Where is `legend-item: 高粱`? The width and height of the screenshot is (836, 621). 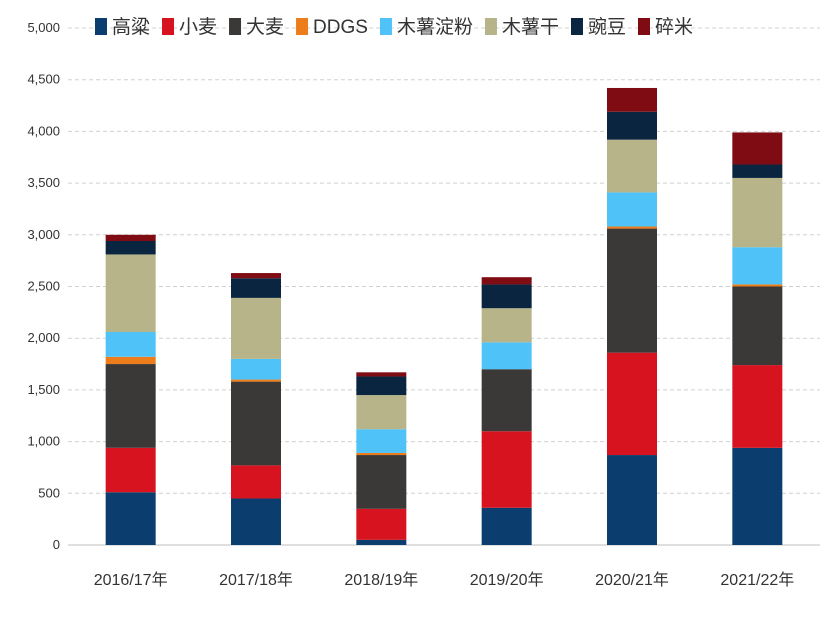 legend-item: 高粱 is located at coordinates (122, 27).